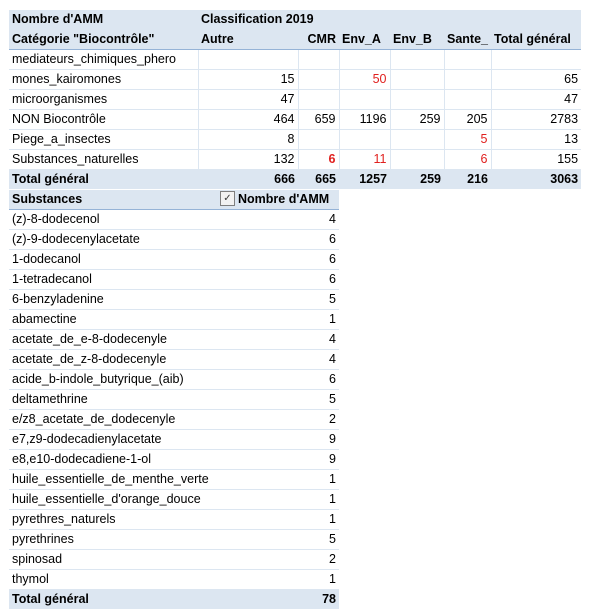 The image size is (599, 609). Describe the element at coordinates (248, 80) in the screenshot. I see `cell-value: 15` at that location.